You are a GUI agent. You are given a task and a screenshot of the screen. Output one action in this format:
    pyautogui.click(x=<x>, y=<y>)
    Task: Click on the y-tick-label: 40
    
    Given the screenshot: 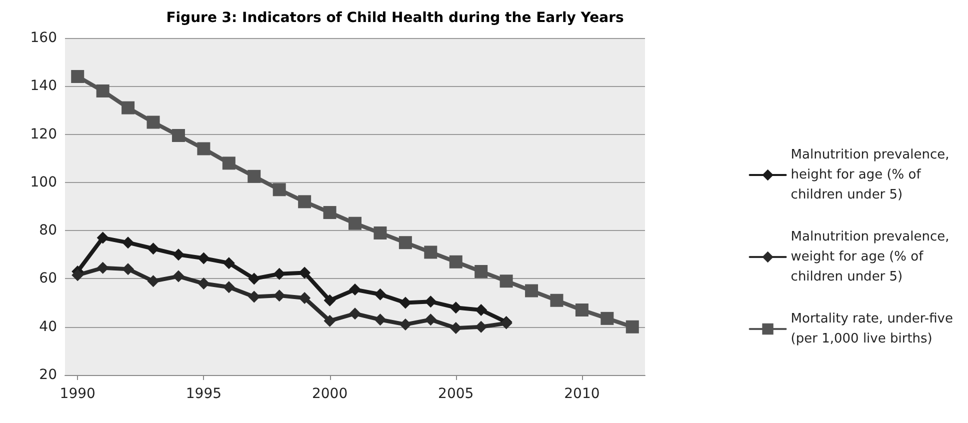 What is the action you would take?
    pyautogui.click(x=48, y=326)
    